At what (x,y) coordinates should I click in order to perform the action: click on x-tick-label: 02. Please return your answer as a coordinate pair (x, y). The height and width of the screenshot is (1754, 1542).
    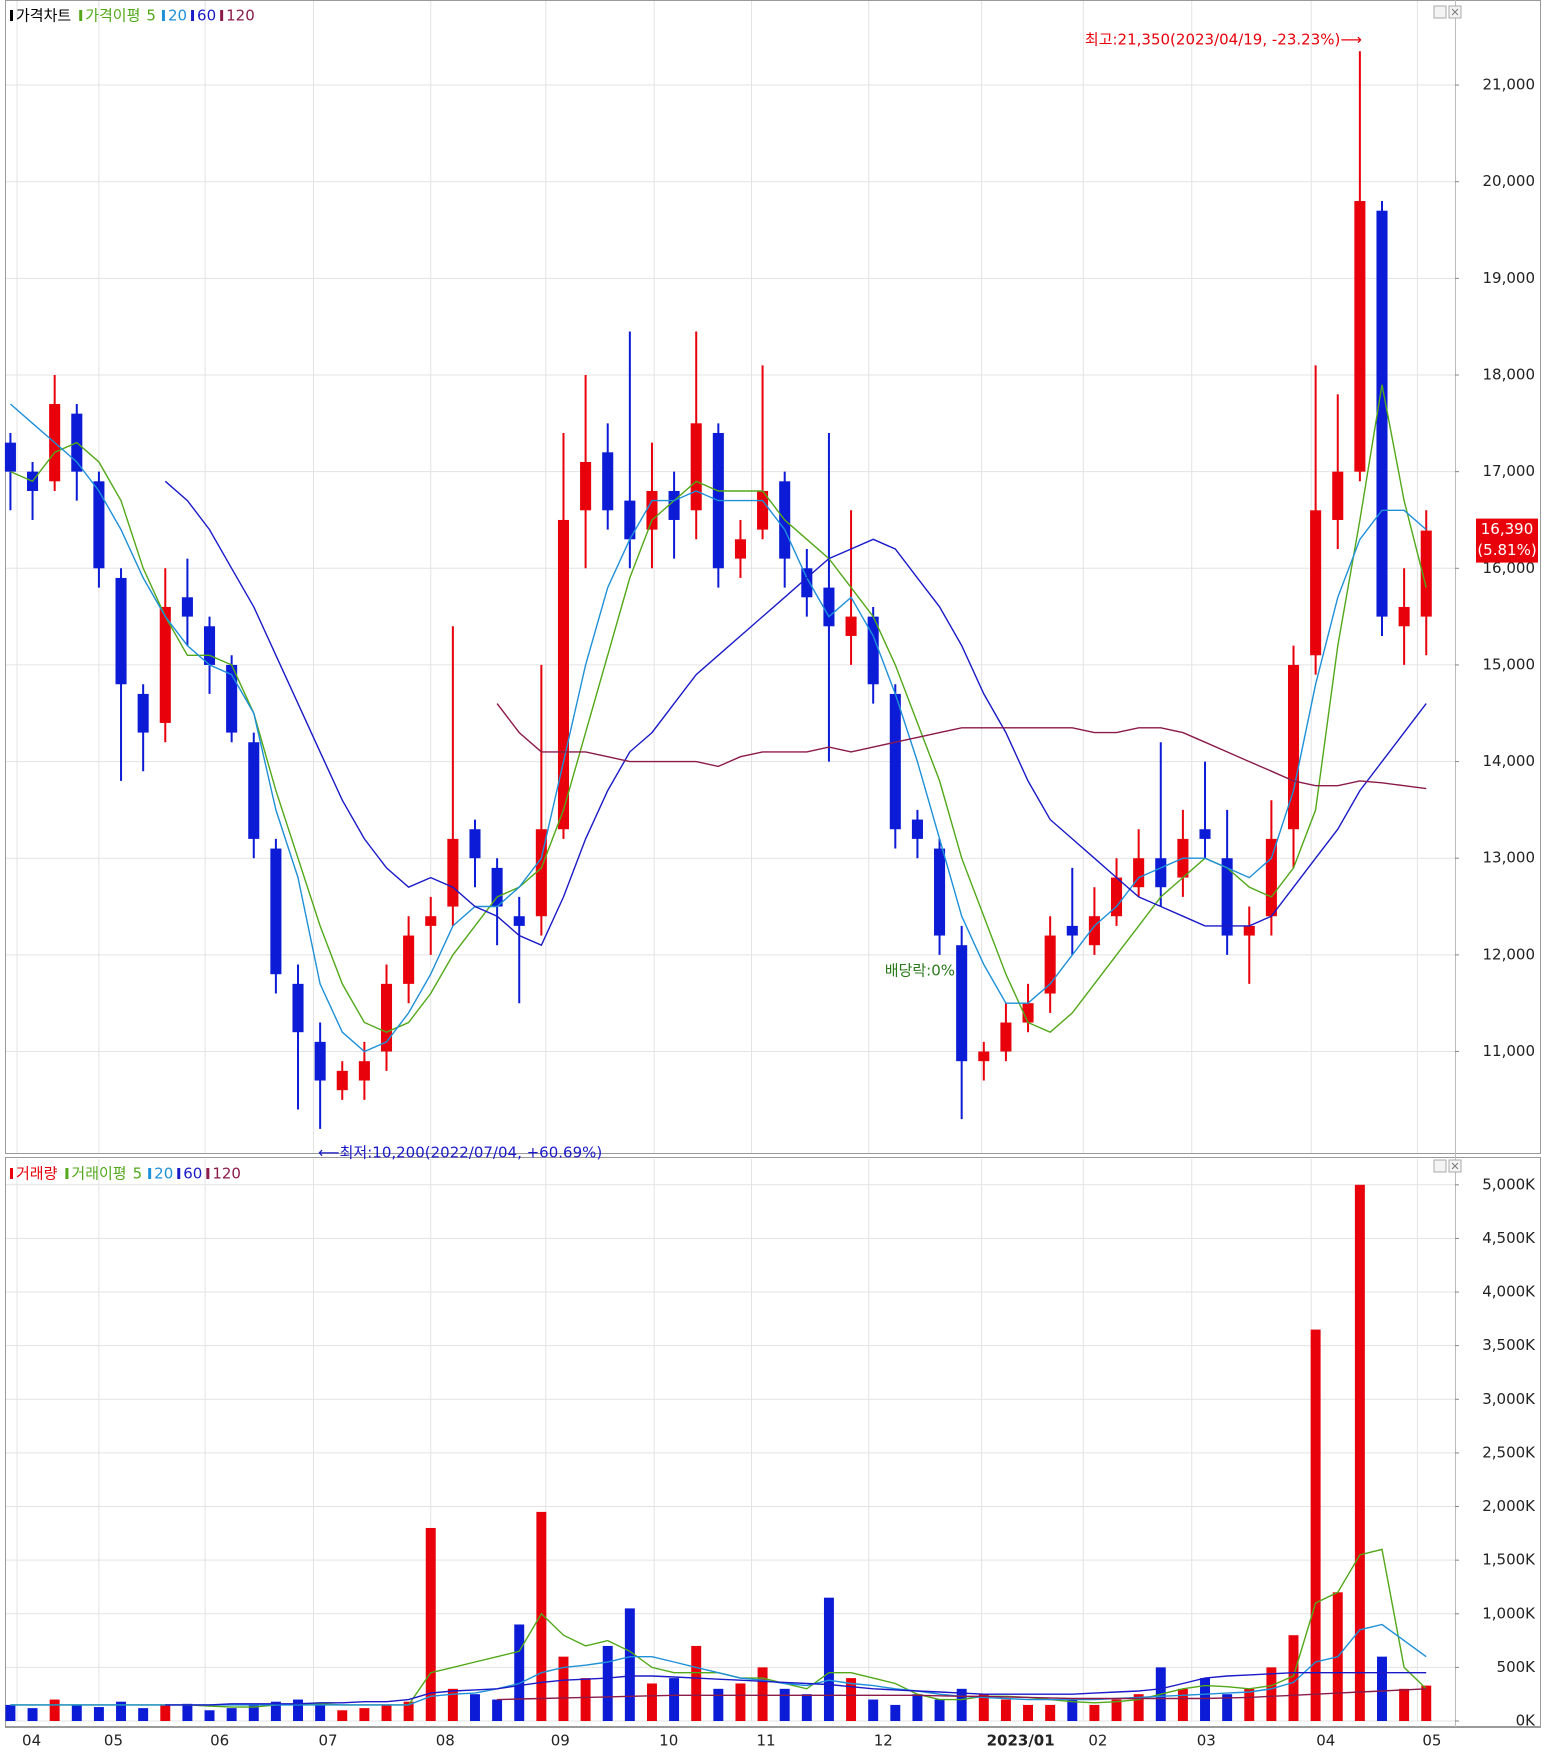
    Looking at the image, I should click on (1097, 1741).